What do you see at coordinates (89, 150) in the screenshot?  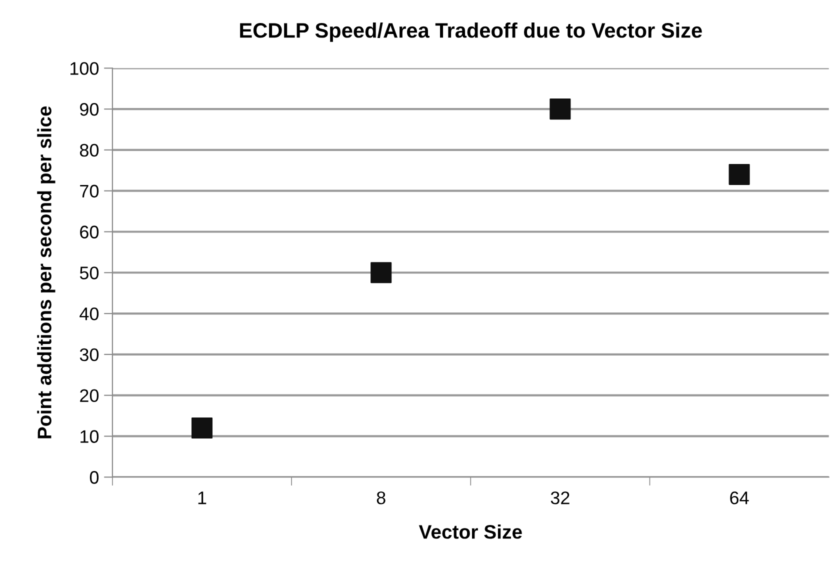 I see `y-tick-label: 80` at bounding box center [89, 150].